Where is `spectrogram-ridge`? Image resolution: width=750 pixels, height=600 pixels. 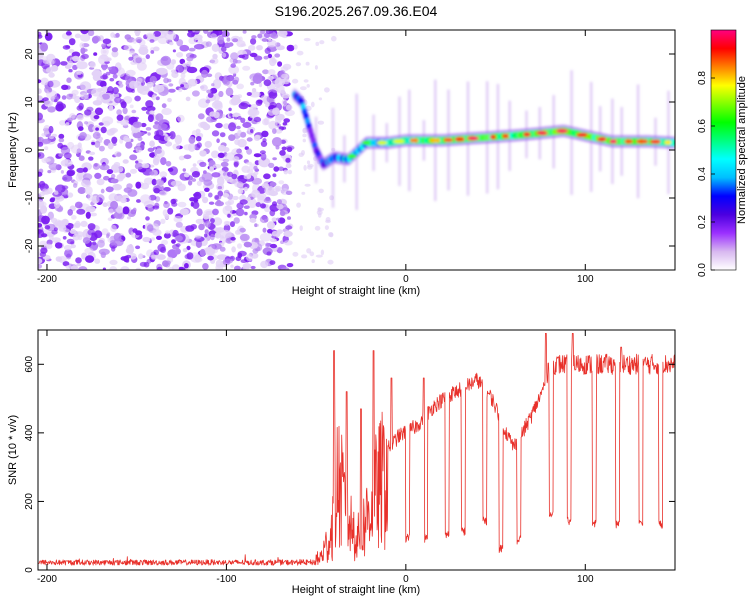
spectrogram-ridge is located at coordinates (483, 140).